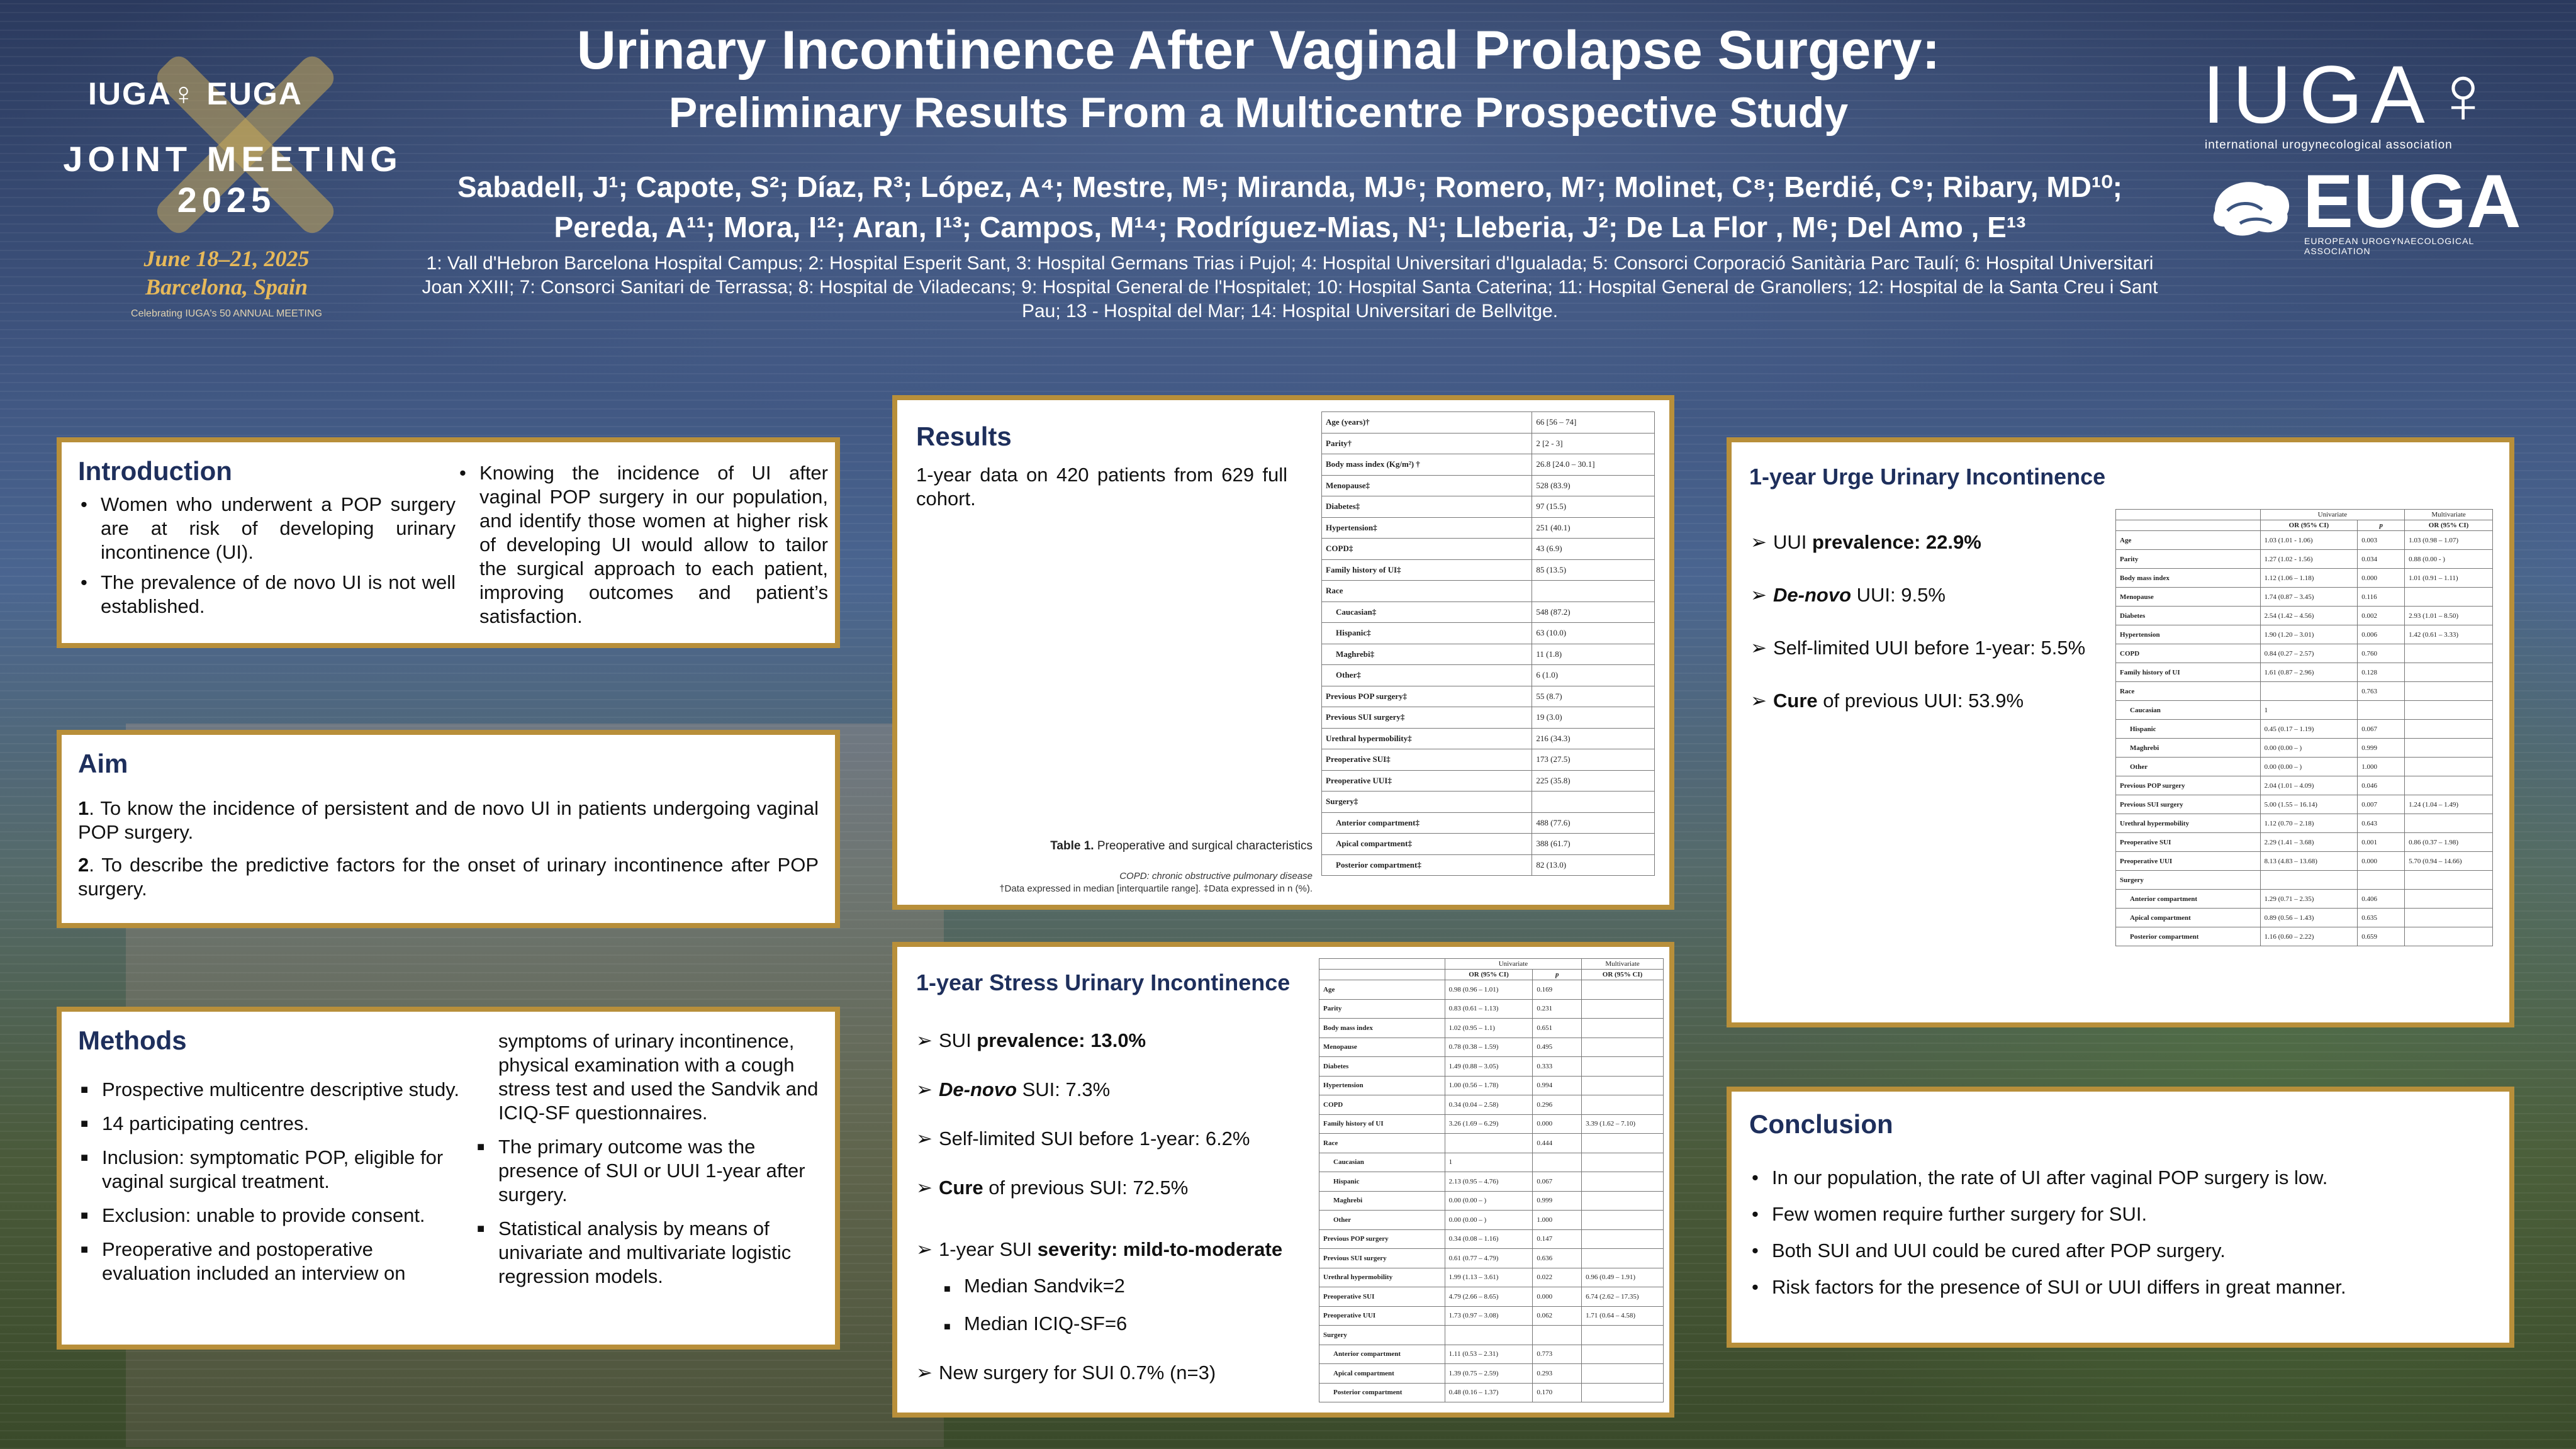 This screenshot has width=2576, height=1449. I want to click on cell-value: 2 [2 - 3], so click(1593, 443).